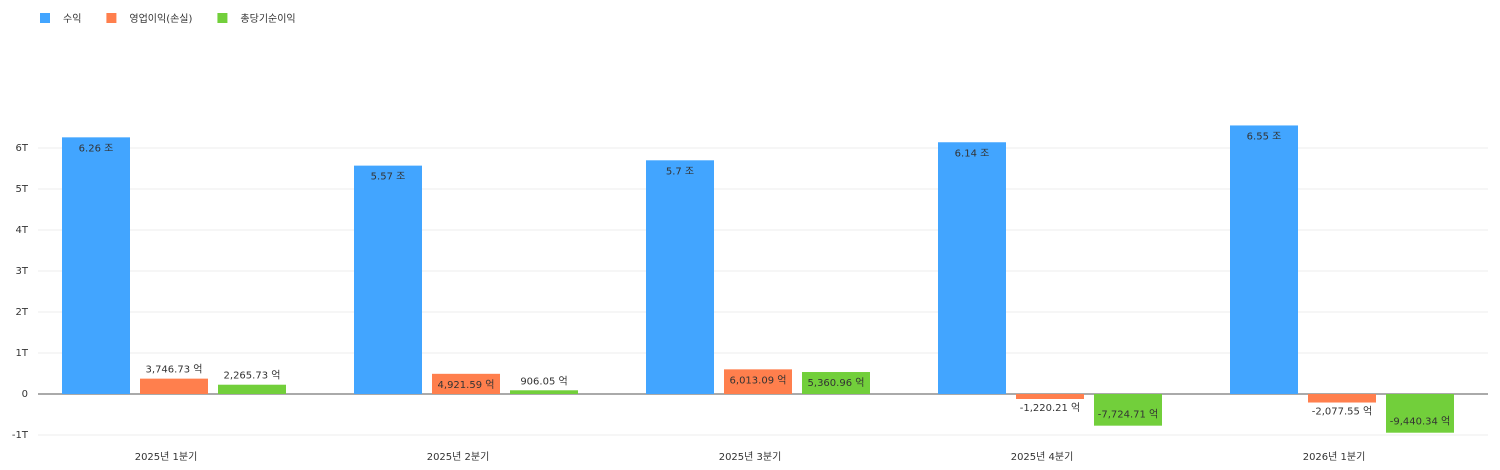 The width and height of the screenshot is (1500, 470). What do you see at coordinates (22, 312) in the screenshot?
I see `y-tick-label: 2T` at bounding box center [22, 312].